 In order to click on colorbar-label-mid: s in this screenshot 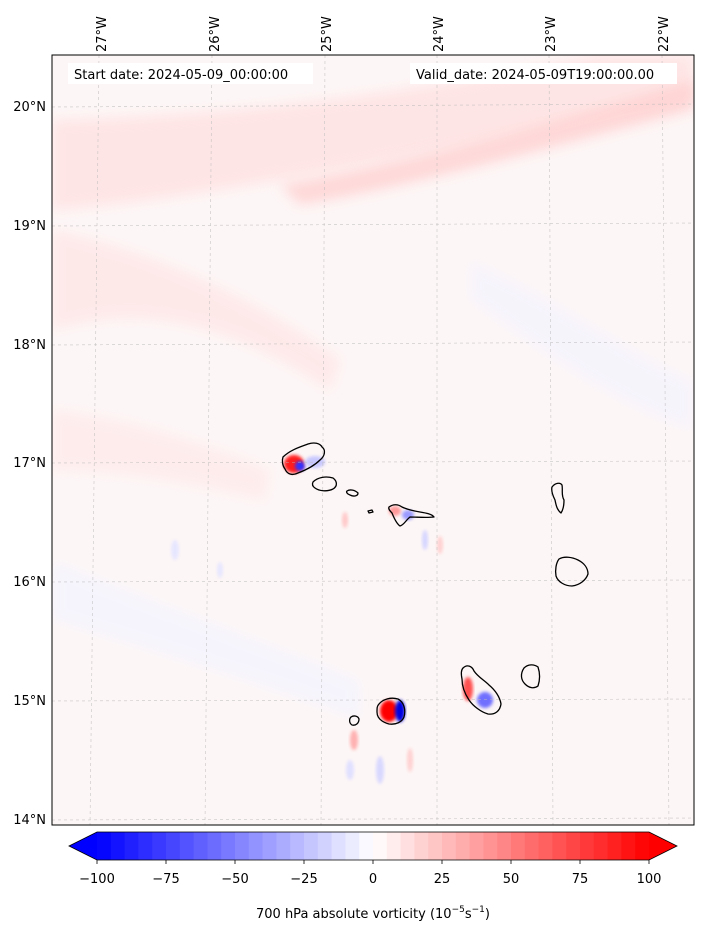, I will do `click(468, 914)`.